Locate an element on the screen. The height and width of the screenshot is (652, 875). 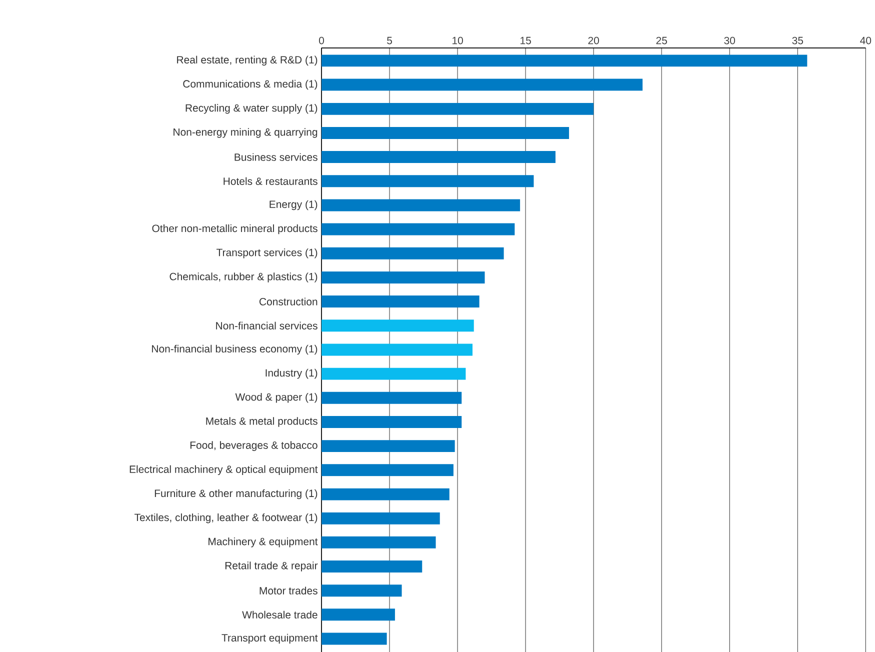
y-tick-label: Business services is located at coordinates (276, 157).